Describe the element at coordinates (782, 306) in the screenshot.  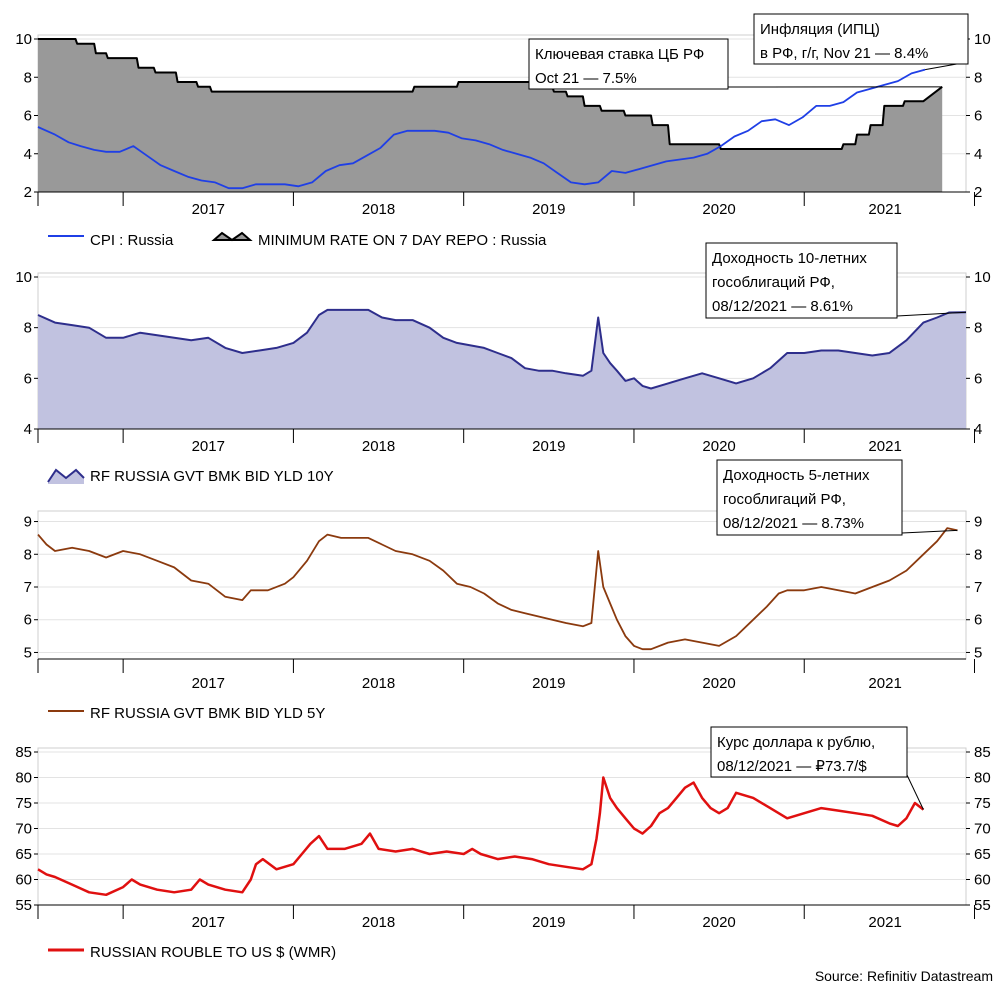
I see `annotation-text: 08/12/2021 — 8.61%` at that location.